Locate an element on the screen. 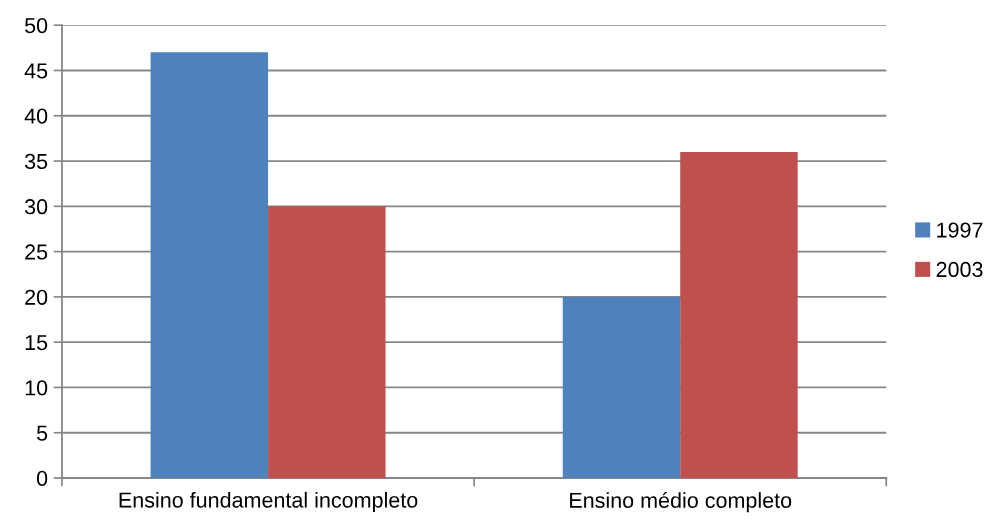 The height and width of the screenshot is (525, 1006). x-tick-label: Ensino fundamental incompleto is located at coordinates (268, 501).